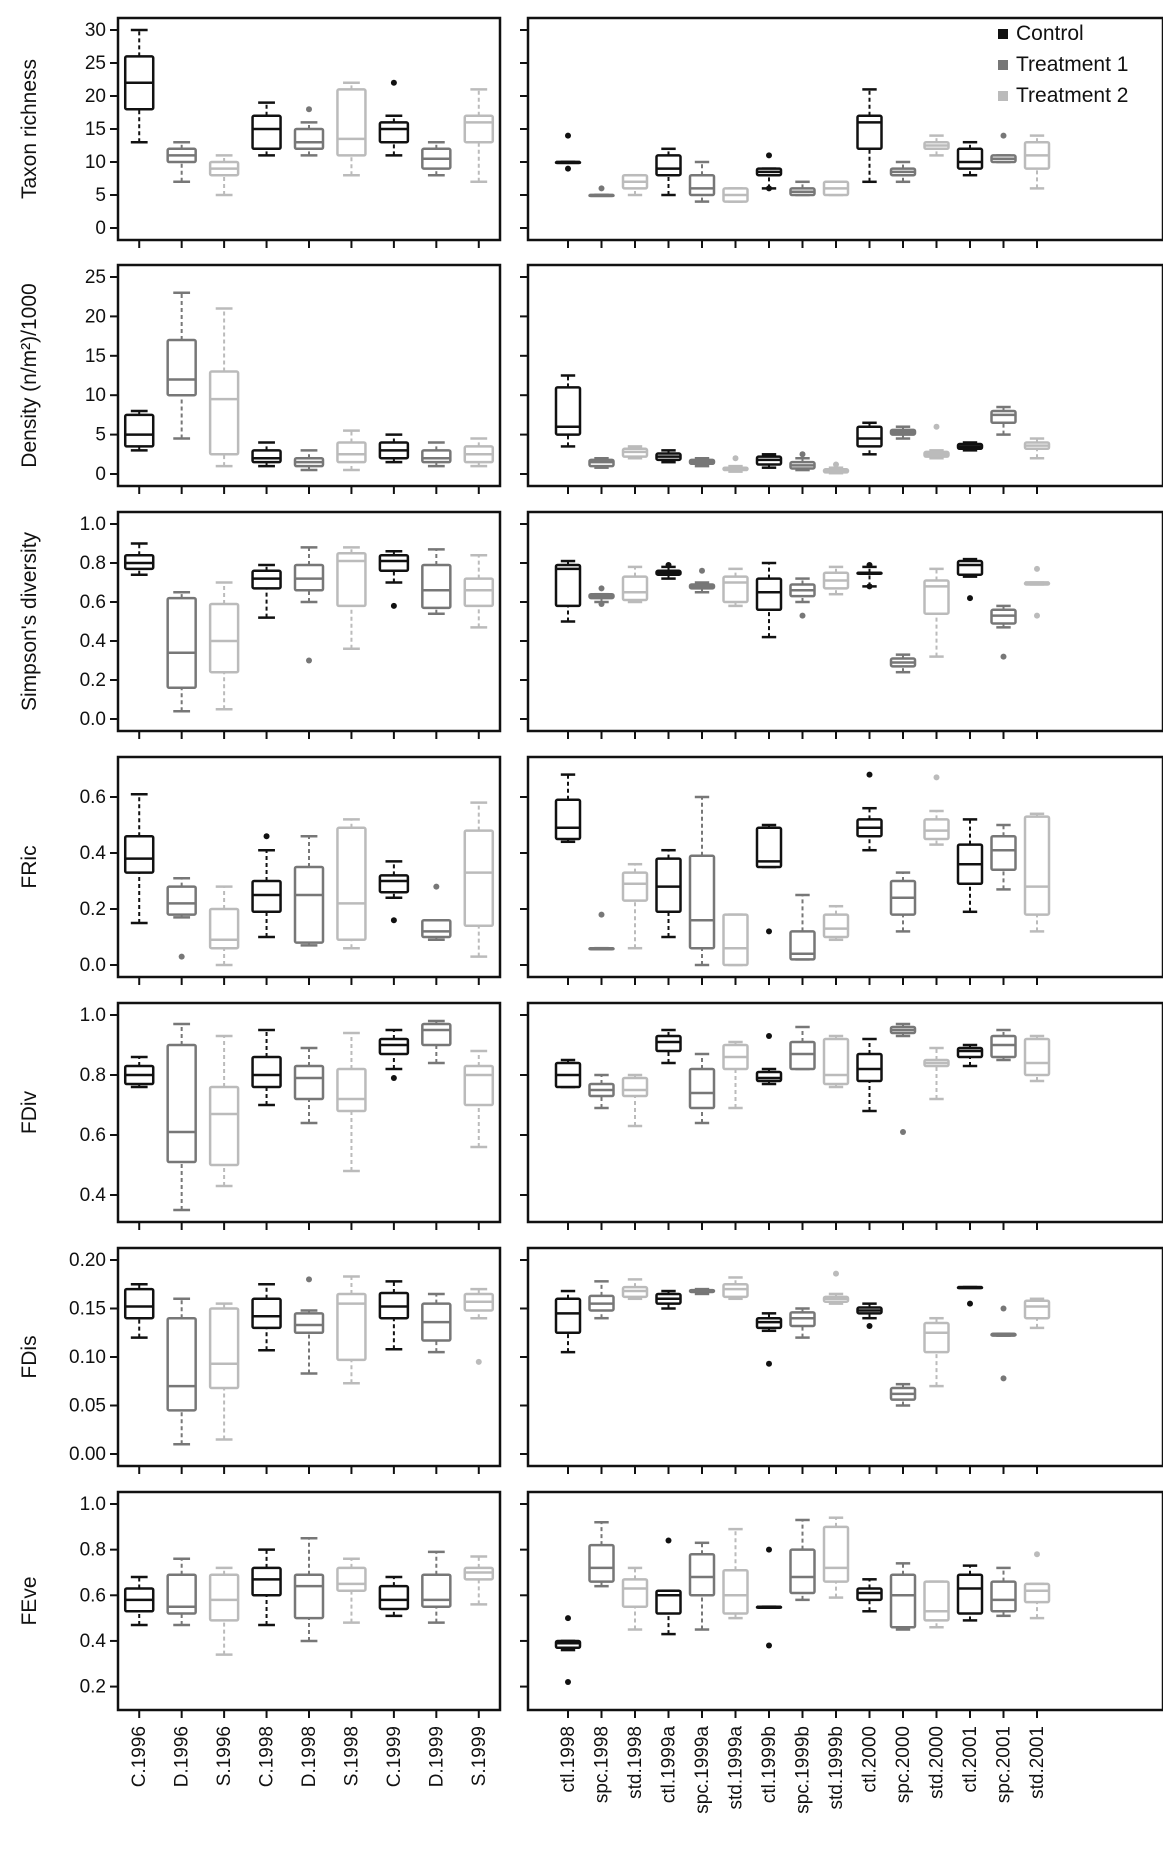 This screenshot has height=1872, width=1163. What do you see at coordinates (1003, 1045) in the screenshot?
I see `box-spc.2001` at bounding box center [1003, 1045].